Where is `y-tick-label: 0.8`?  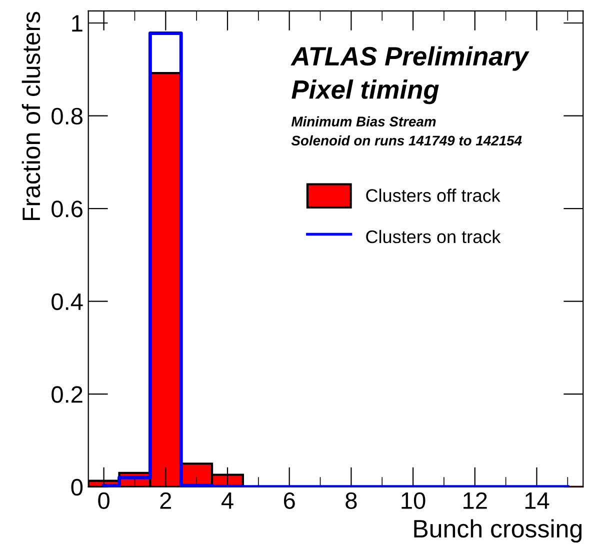 y-tick-label: 0.8 is located at coordinates (67, 116).